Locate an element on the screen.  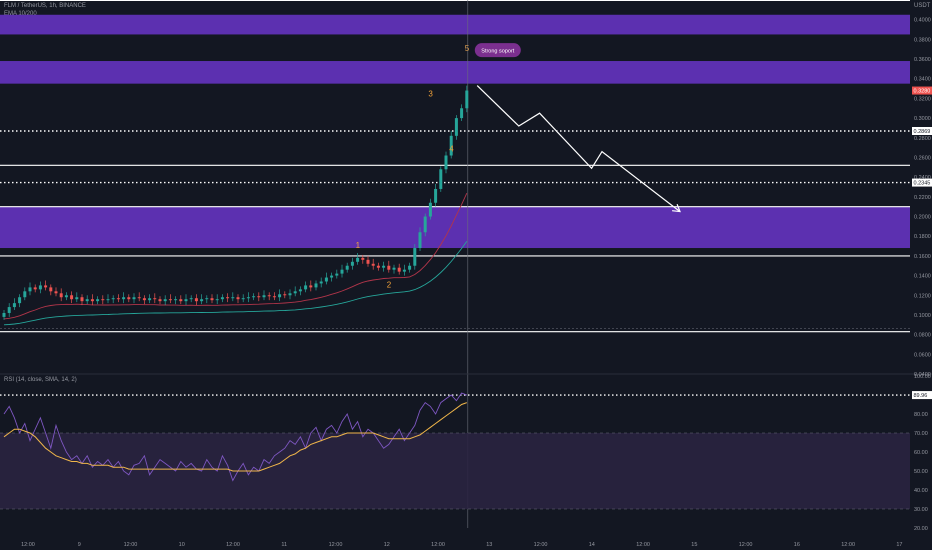
rsi-lines is located at coordinates (235, 437).